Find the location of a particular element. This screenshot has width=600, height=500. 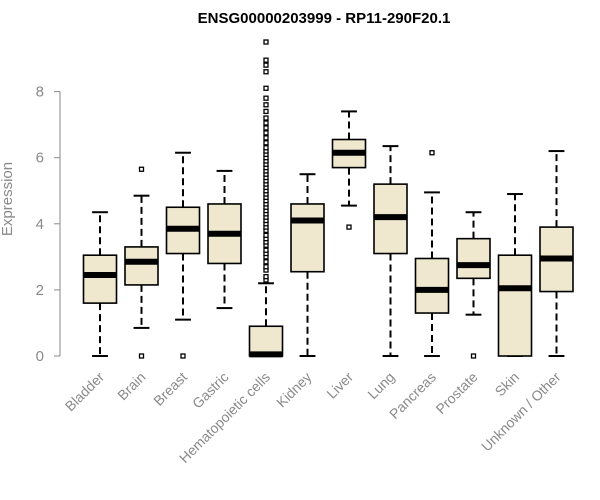

box-unknown-other is located at coordinates (556, 253).